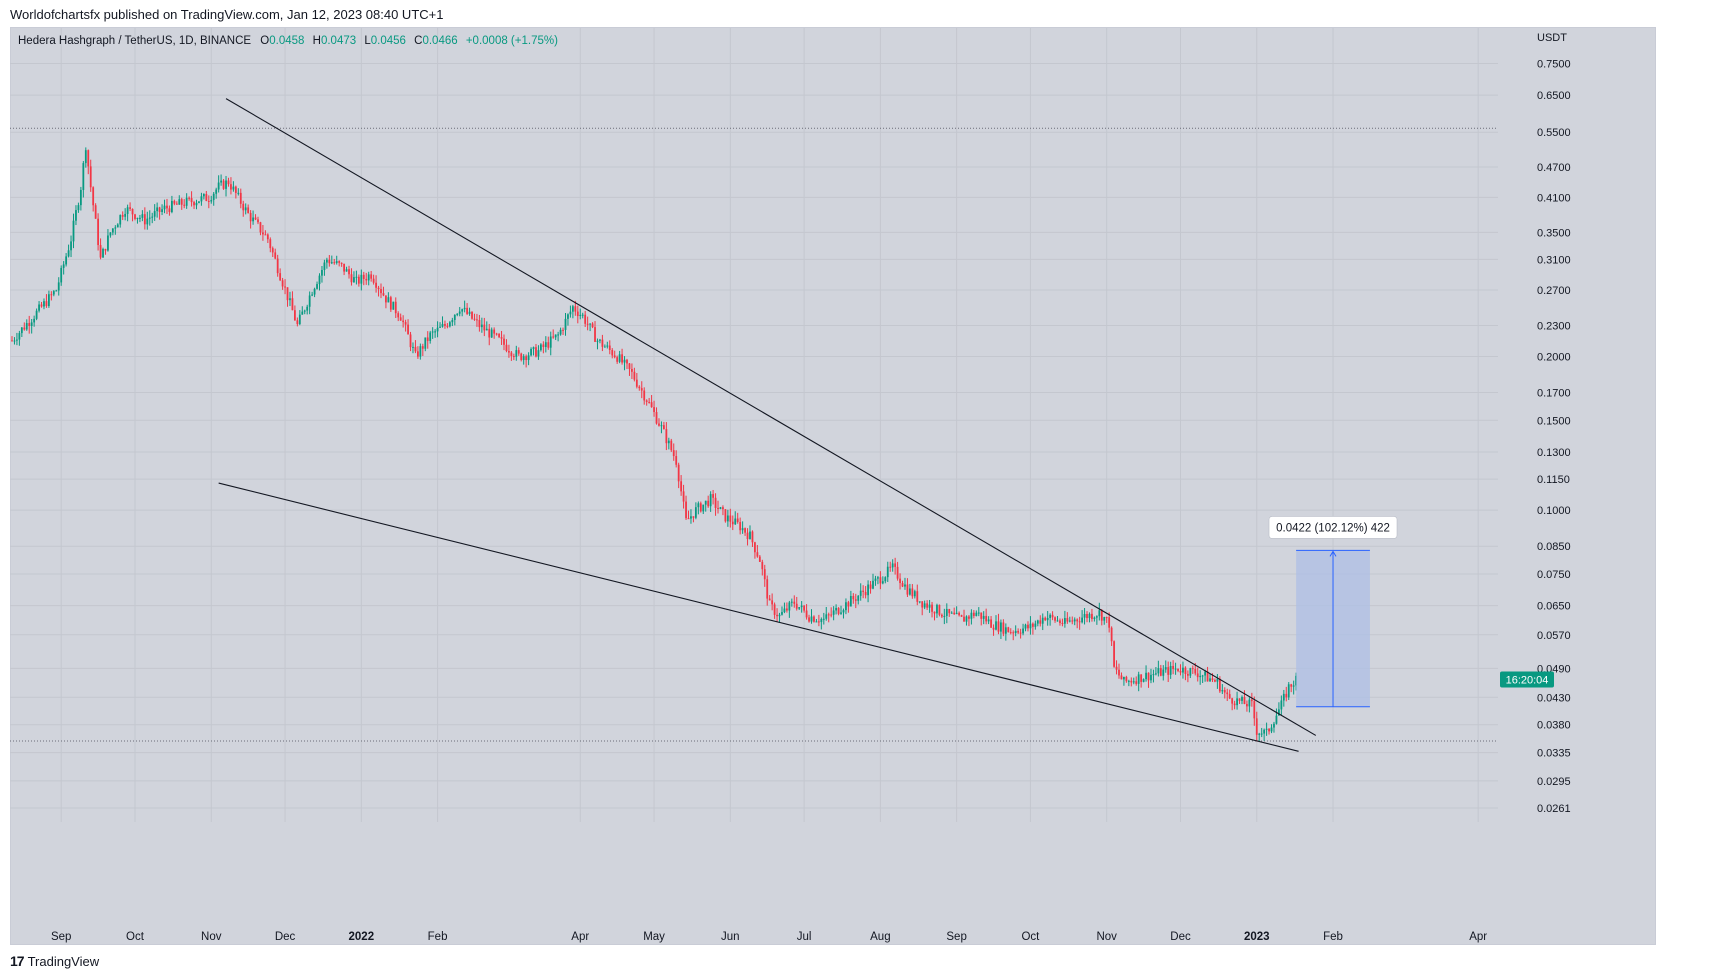 The width and height of the screenshot is (1728, 979). Describe the element at coordinates (1554, 233) in the screenshot. I see `price-tick-label: 0.3500` at that location.